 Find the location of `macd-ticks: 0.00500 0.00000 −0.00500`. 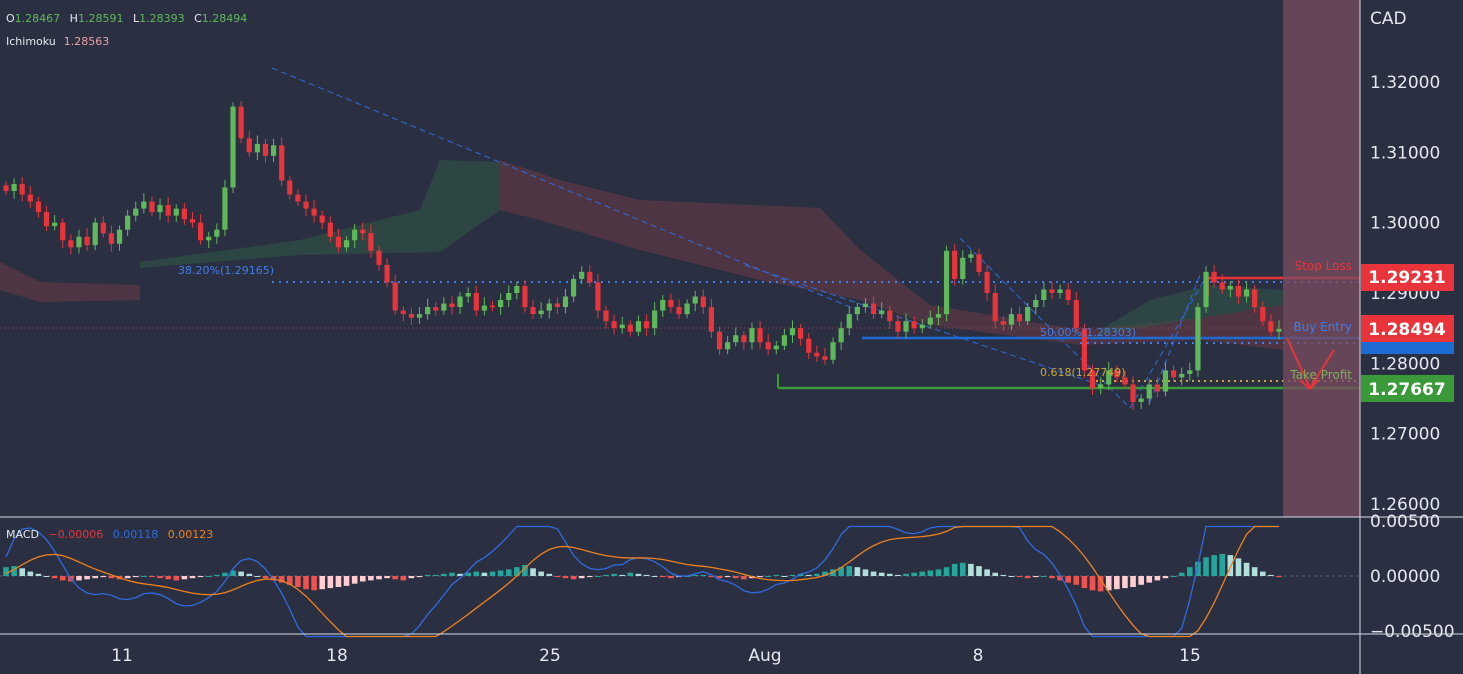

macd-ticks: 0.00500 0.00000 −0.00500 is located at coordinates (1412, 577).